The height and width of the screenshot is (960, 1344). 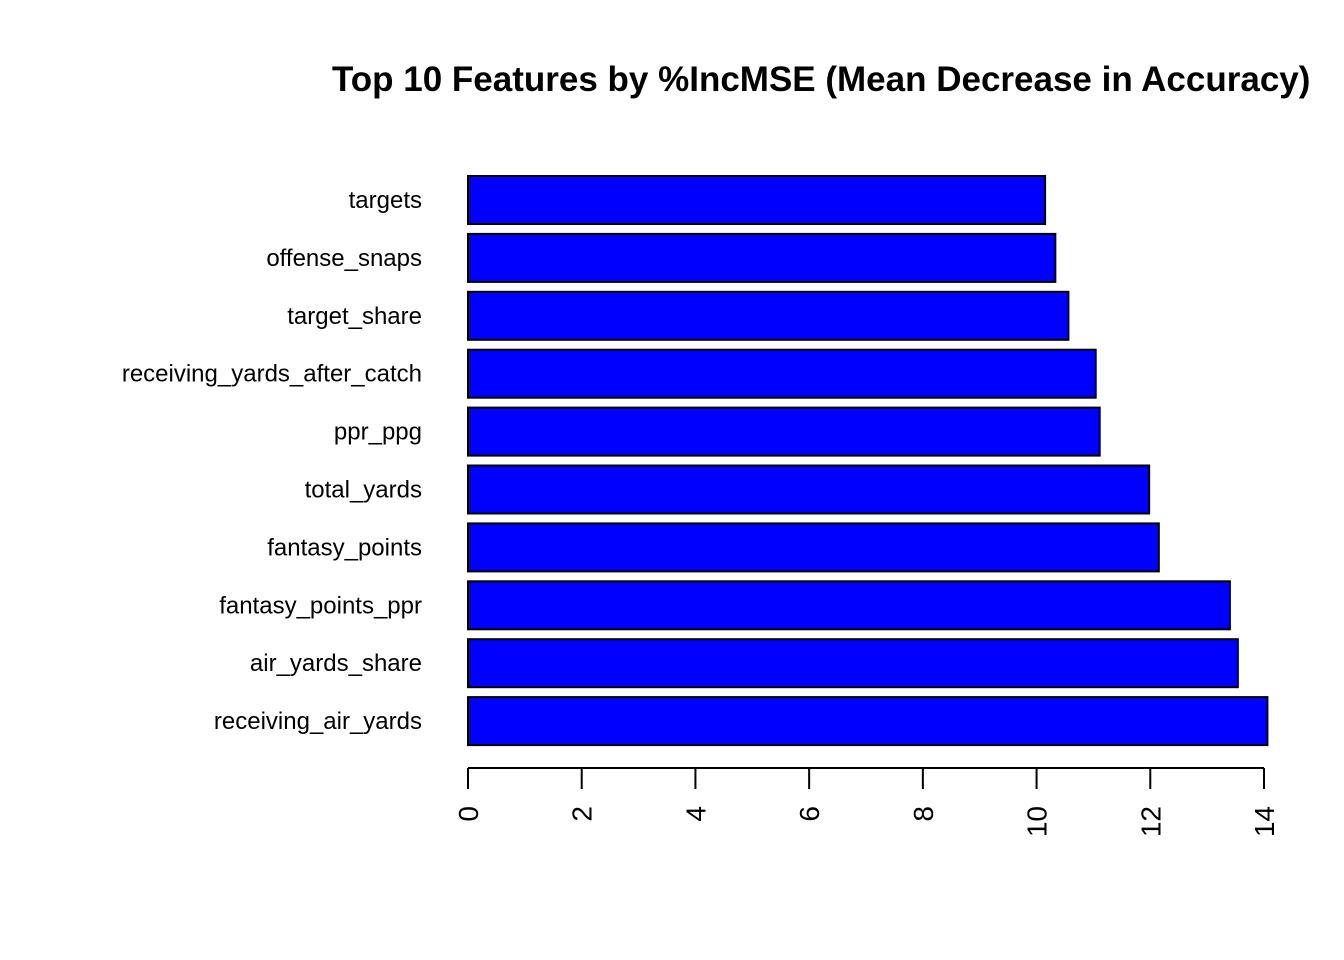 What do you see at coordinates (868, 721) in the screenshot?
I see `bar-receiving-air-yards` at bounding box center [868, 721].